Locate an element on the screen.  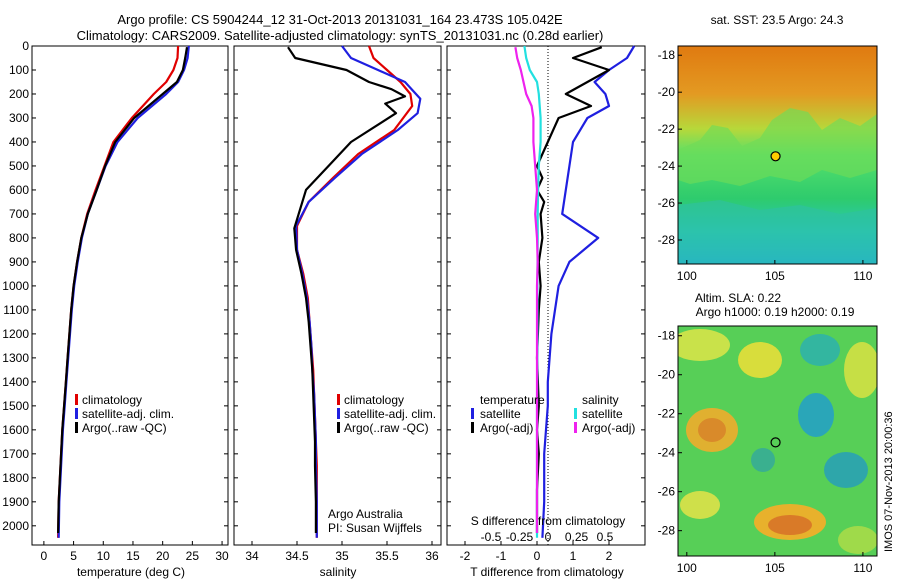
x-tick-label: 5 is located at coordinates (73, 556).